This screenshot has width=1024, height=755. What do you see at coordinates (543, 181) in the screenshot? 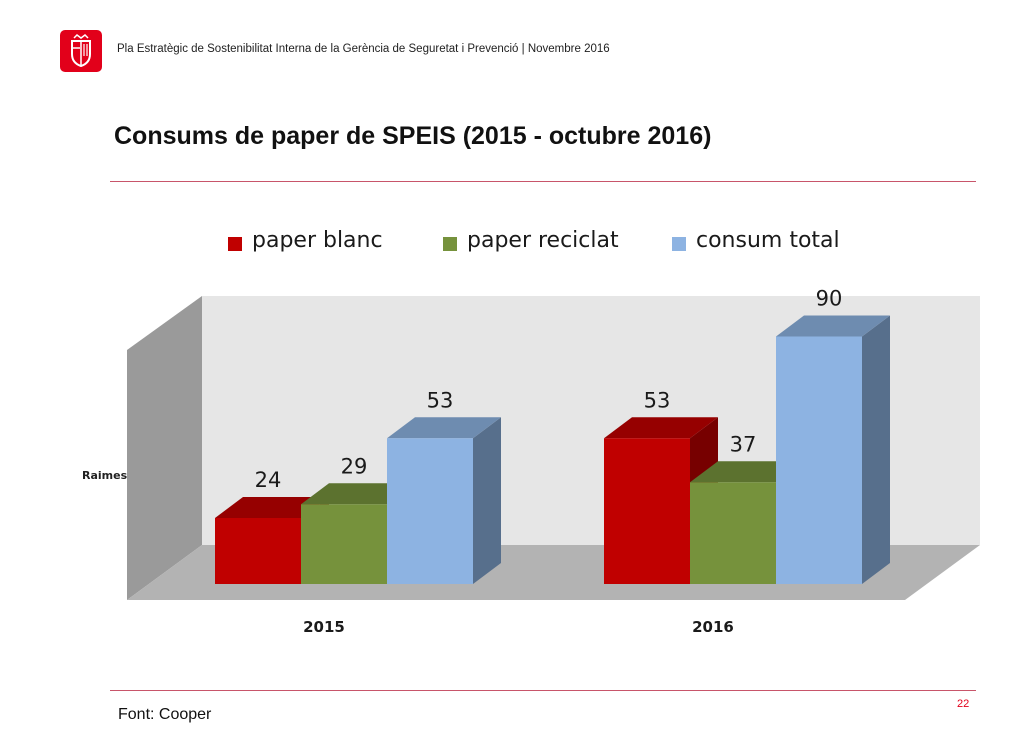
I see `title-divider` at bounding box center [543, 181].